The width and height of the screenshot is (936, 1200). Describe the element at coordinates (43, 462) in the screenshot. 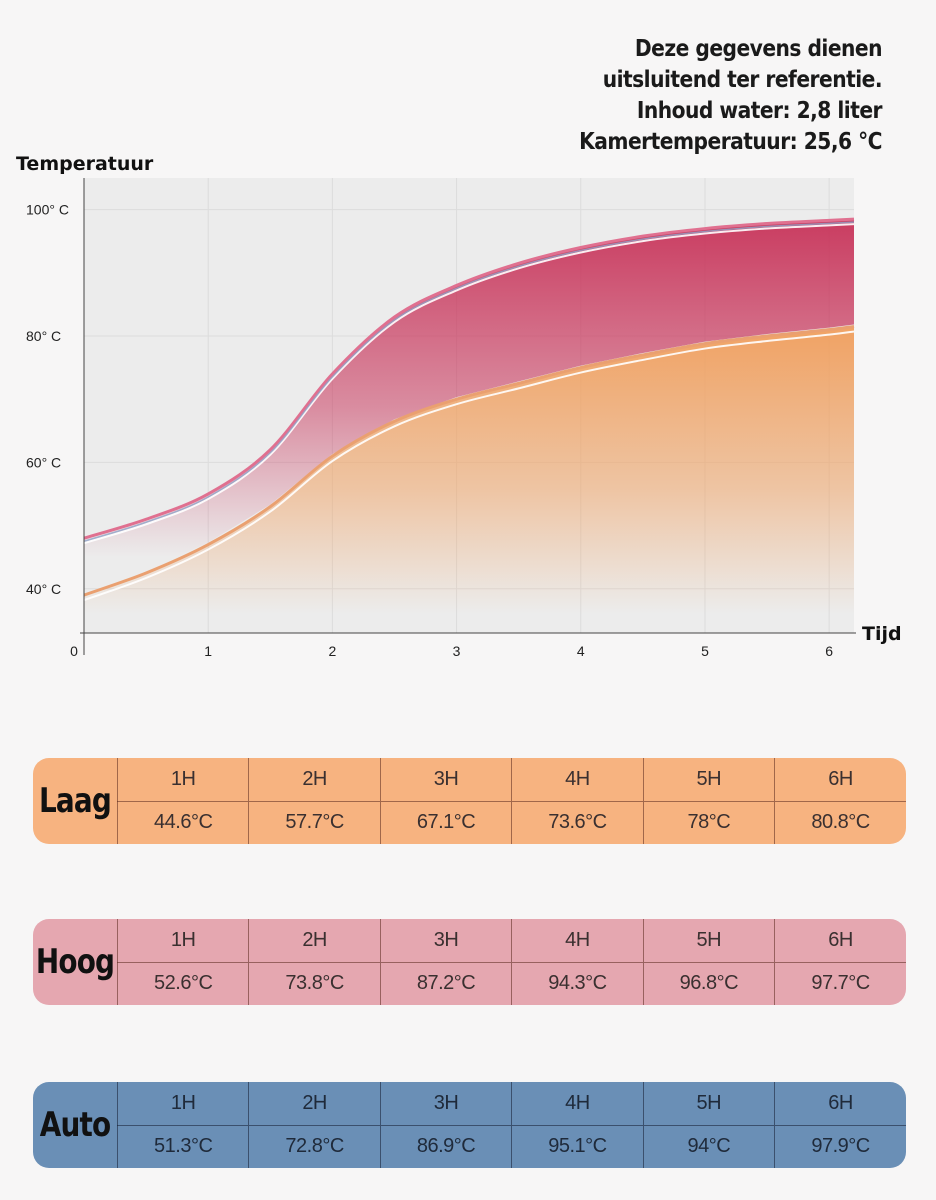

I see `y-tick-label: 60° C` at that location.